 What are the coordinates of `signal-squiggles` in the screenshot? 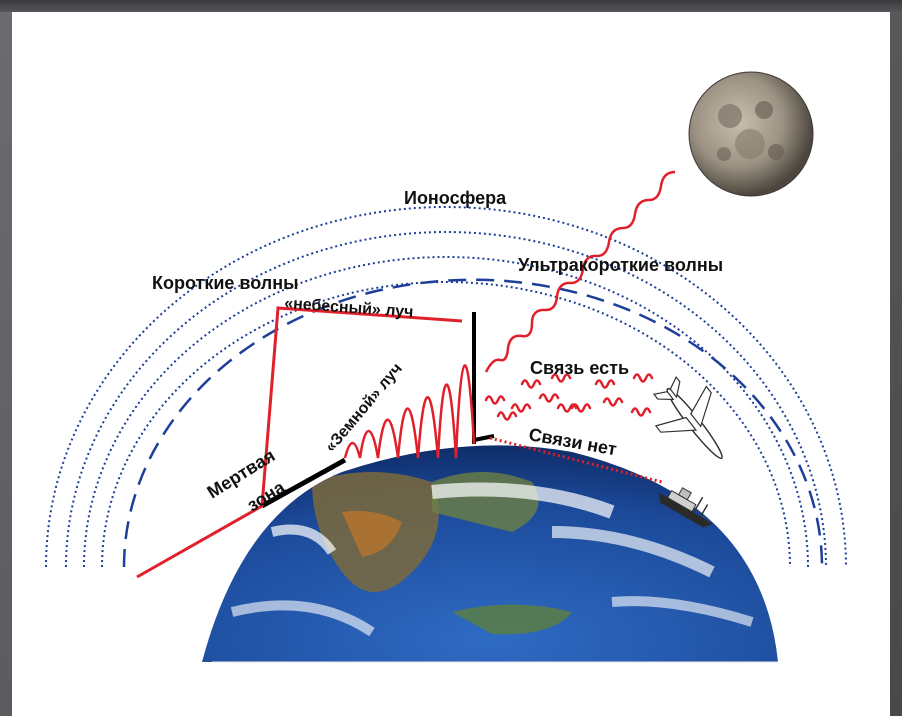 It's located at (569, 397).